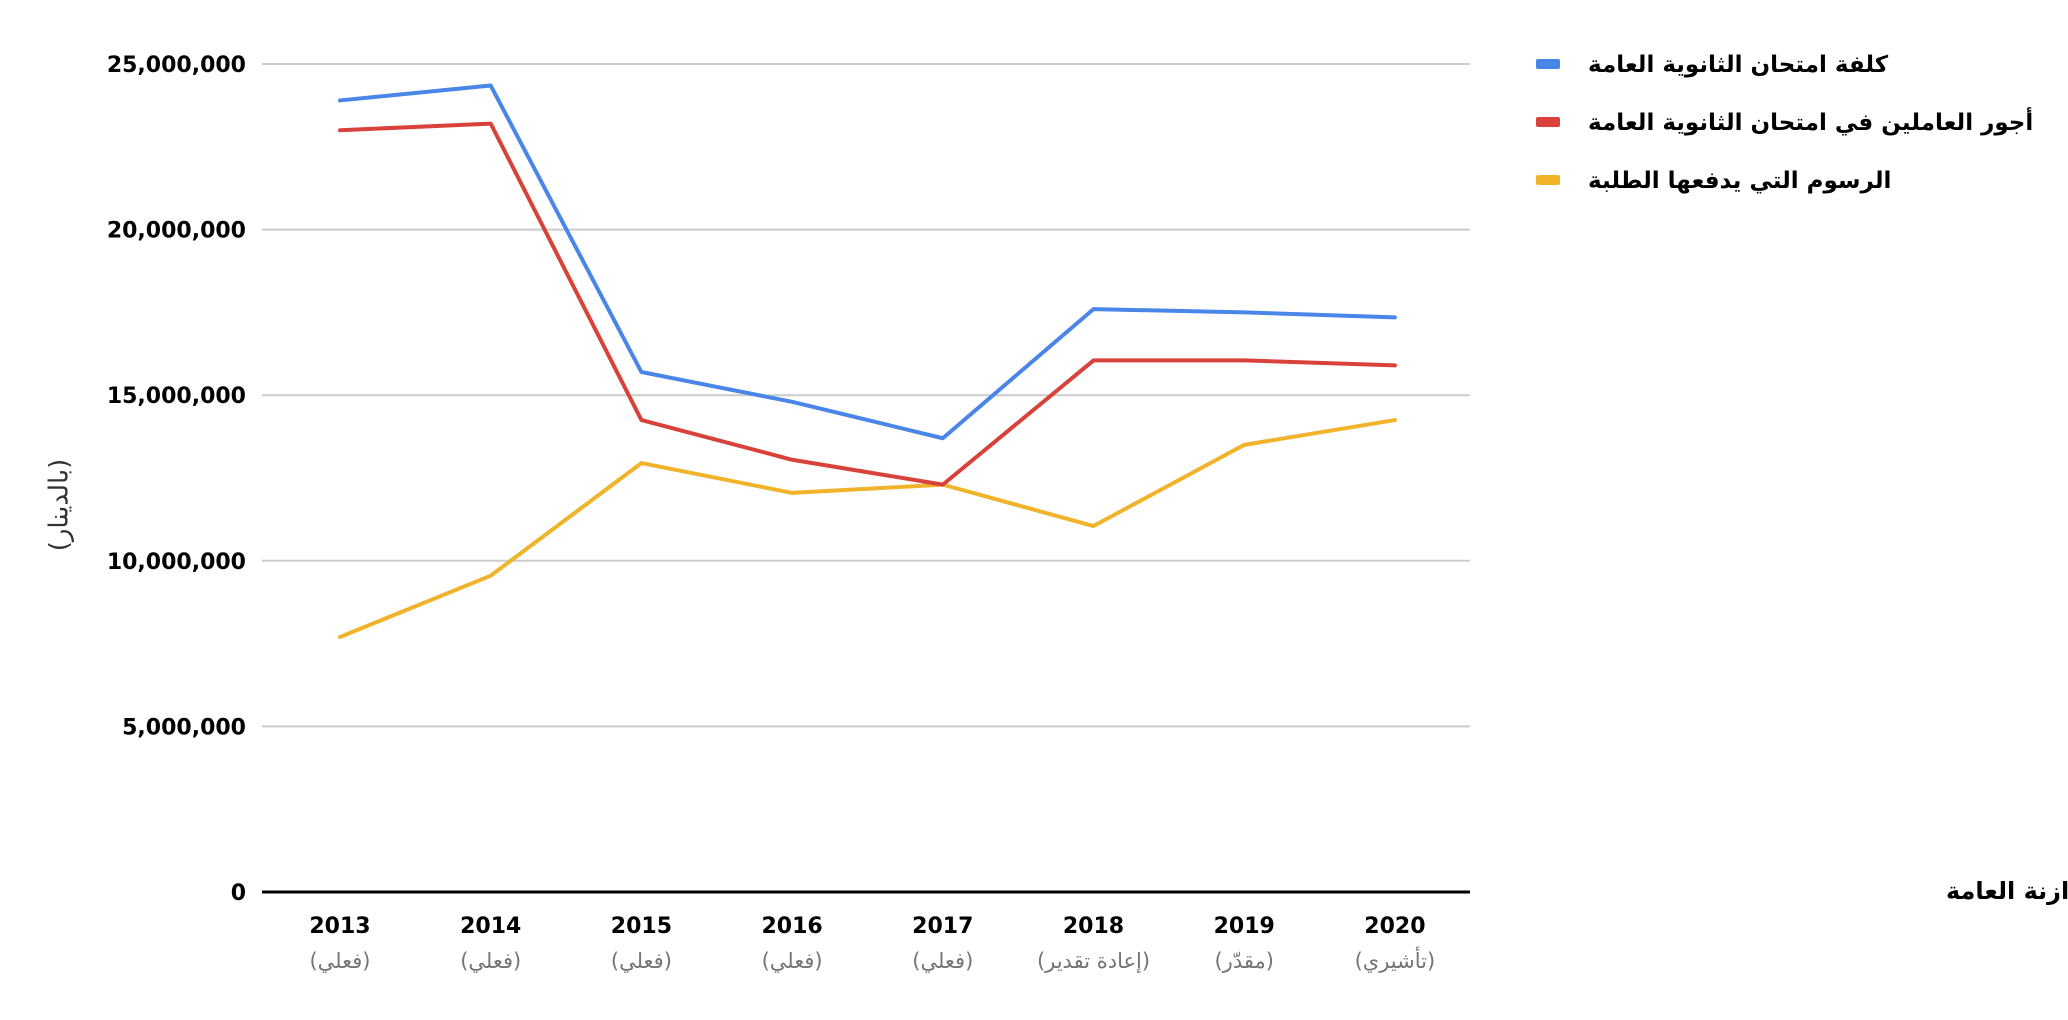 The image size is (2068, 1020). What do you see at coordinates (1244, 926) in the screenshot?
I see `x-tick-label: 2019` at bounding box center [1244, 926].